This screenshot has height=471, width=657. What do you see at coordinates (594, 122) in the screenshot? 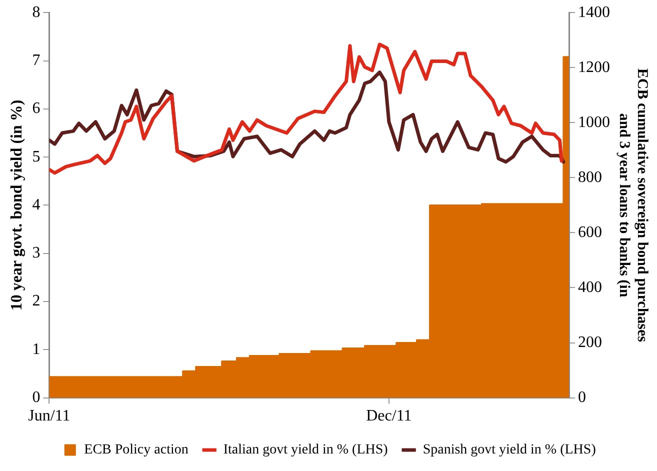
I see `y2-tick-label: 1000` at bounding box center [594, 122].